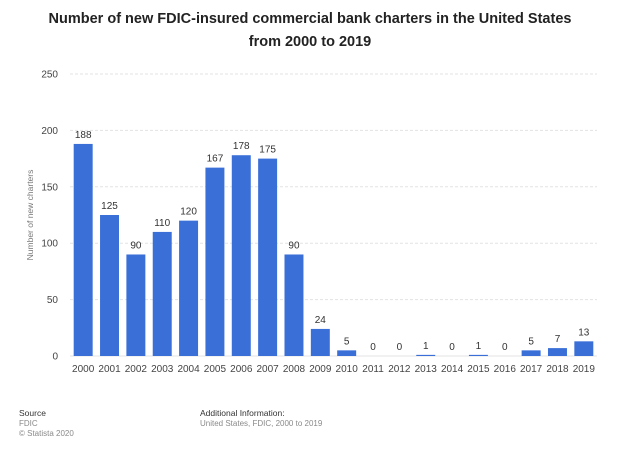 This screenshot has width=620, height=461. What do you see at coordinates (557, 369) in the screenshot?
I see `x-tick-label: 2018` at bounding box center [557, 369].